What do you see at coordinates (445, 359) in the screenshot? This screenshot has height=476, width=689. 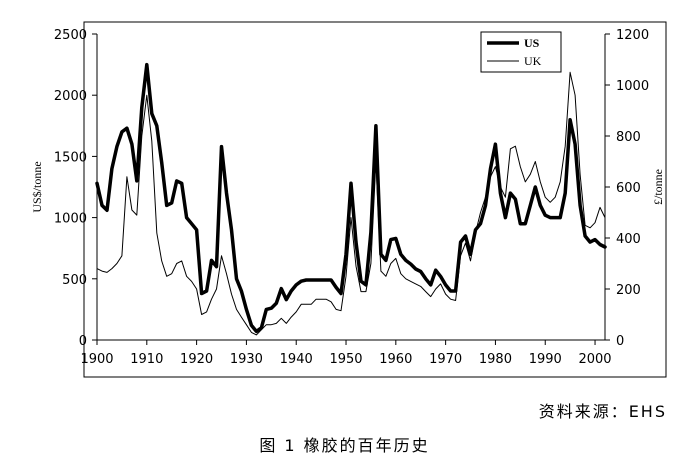 I see `x-tick-label: 1970` at bounding box center [445, 359].